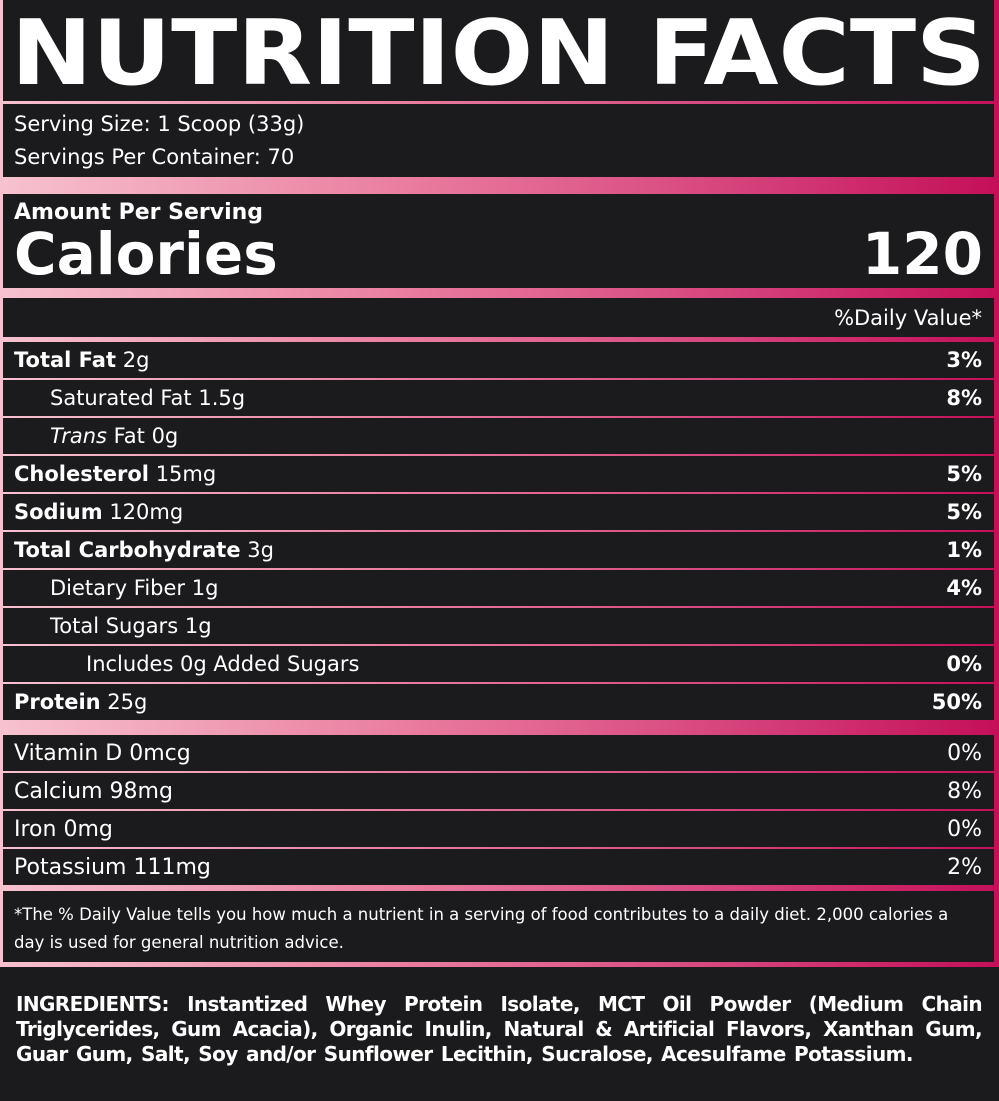 The width and height of the screenshot is (999, 1101). I want to click on nutrient-row: Total Fat 2g 3%, so click(498, 360).